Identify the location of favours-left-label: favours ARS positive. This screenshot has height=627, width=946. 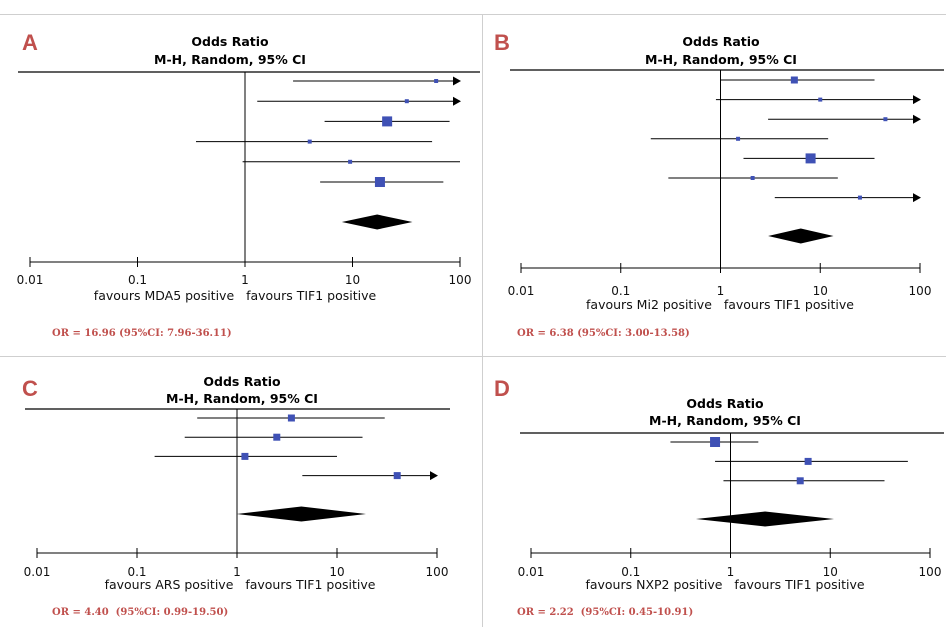
(169, 584).